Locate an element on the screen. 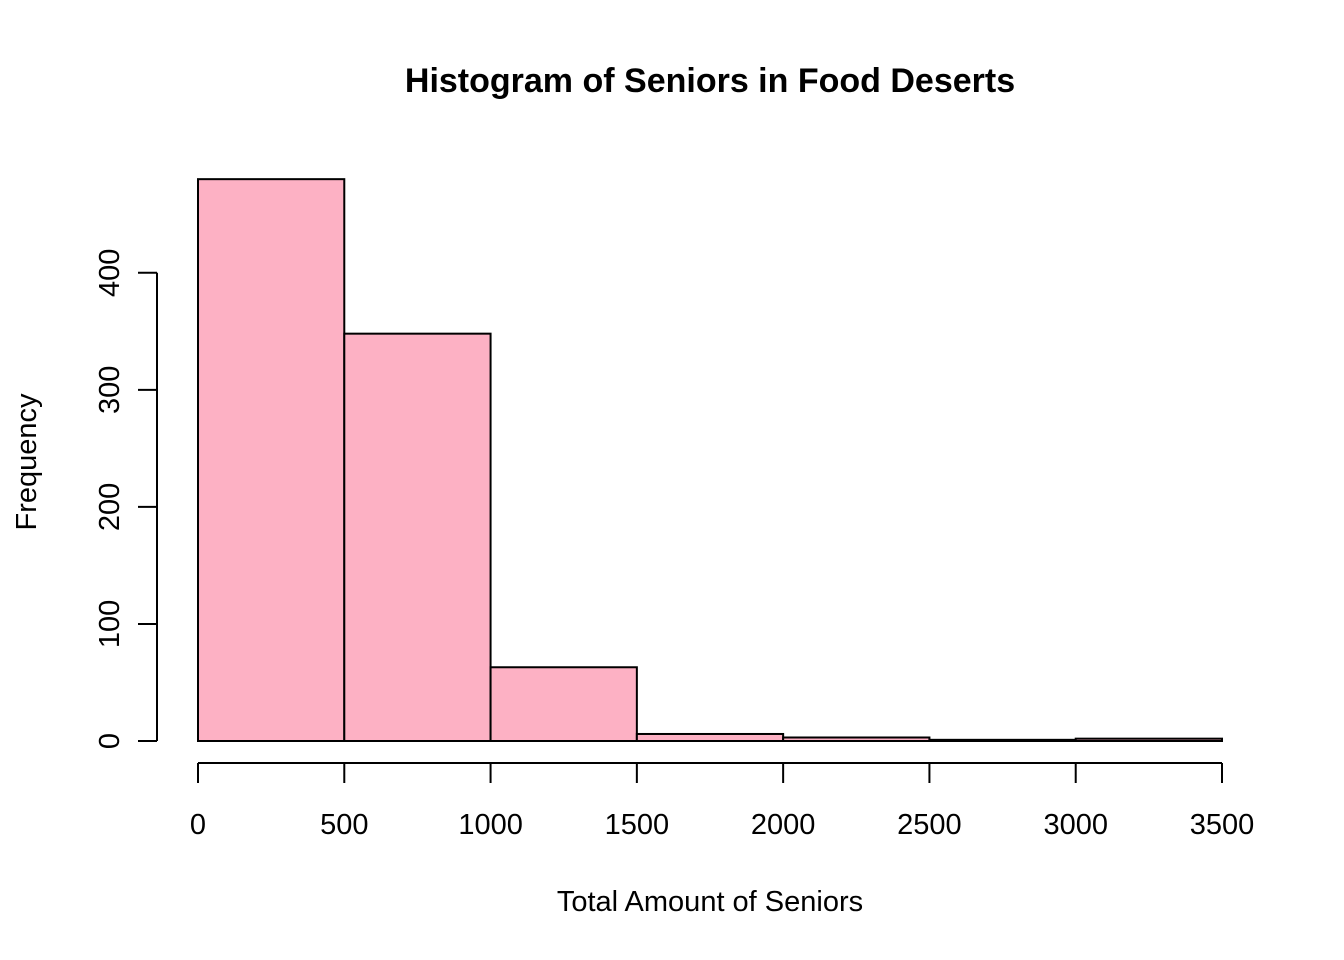  y-tick-label-2: 200 is located at coordinates (110, 507).